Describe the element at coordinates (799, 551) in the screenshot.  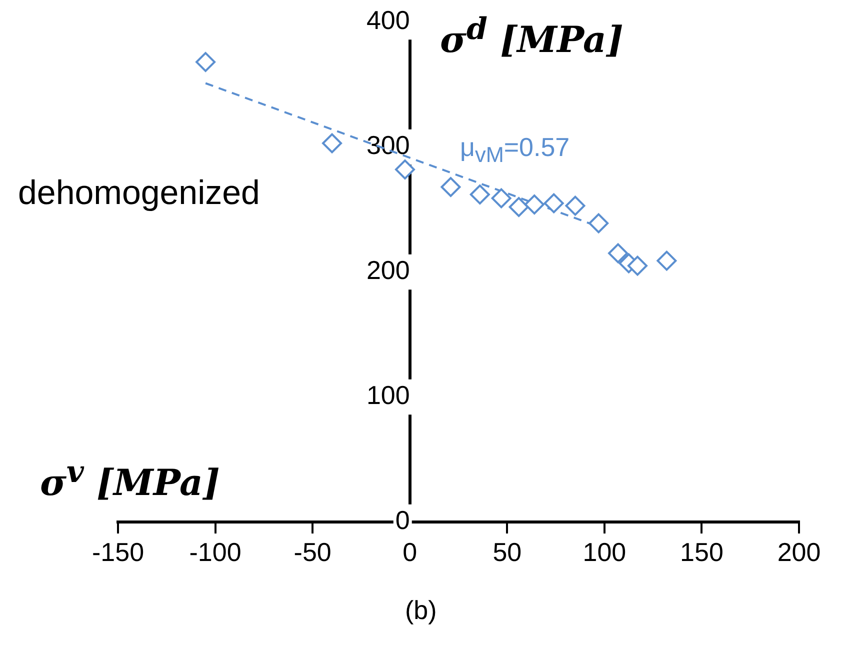
I see `x-tick-label: 200` at that location.